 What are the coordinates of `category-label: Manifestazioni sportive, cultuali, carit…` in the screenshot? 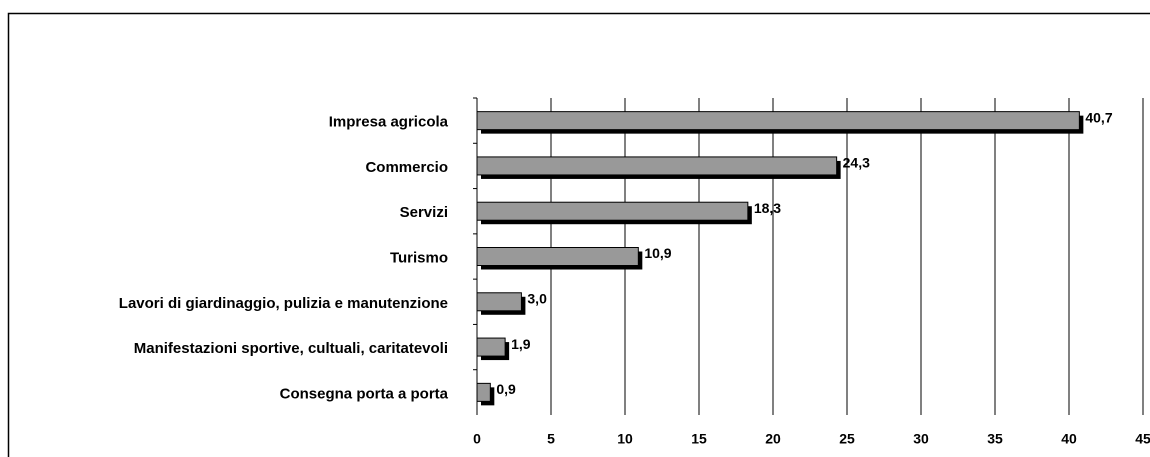 It's located at (291, 348).